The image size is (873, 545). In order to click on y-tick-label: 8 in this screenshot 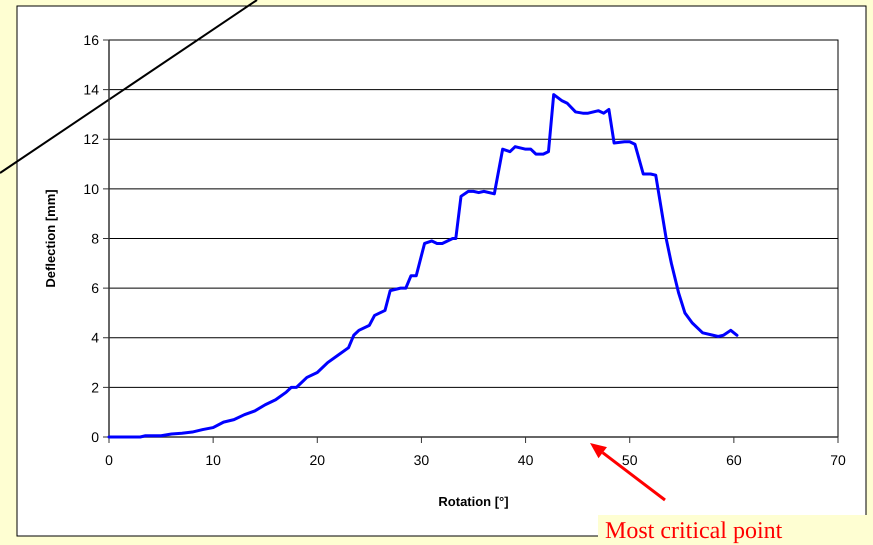, I will do `click(95, 238)`.